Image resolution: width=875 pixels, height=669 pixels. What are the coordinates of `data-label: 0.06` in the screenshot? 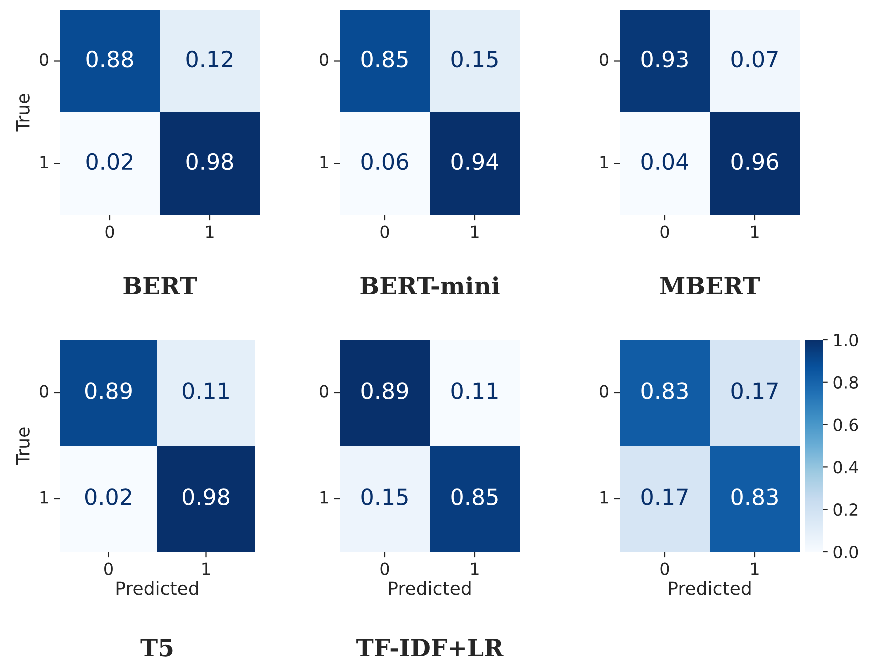 It's located at (385, 161).